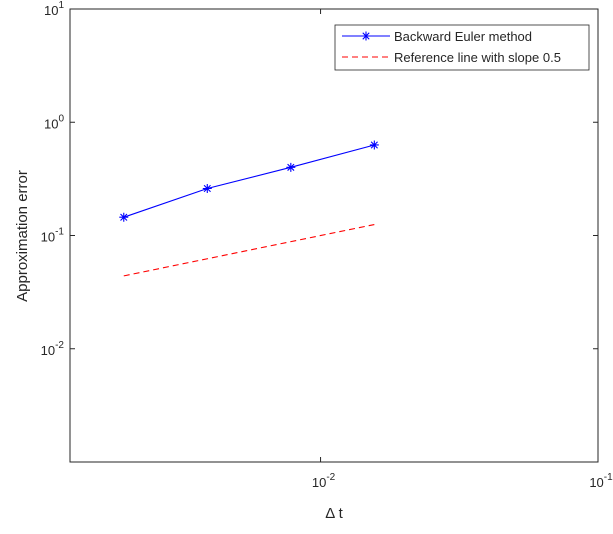 This screenshot has height=534, width=613. Describe the element at coordinates (54, 9) in the screenshot. I see `y-tick-label: 10¹` at that location.